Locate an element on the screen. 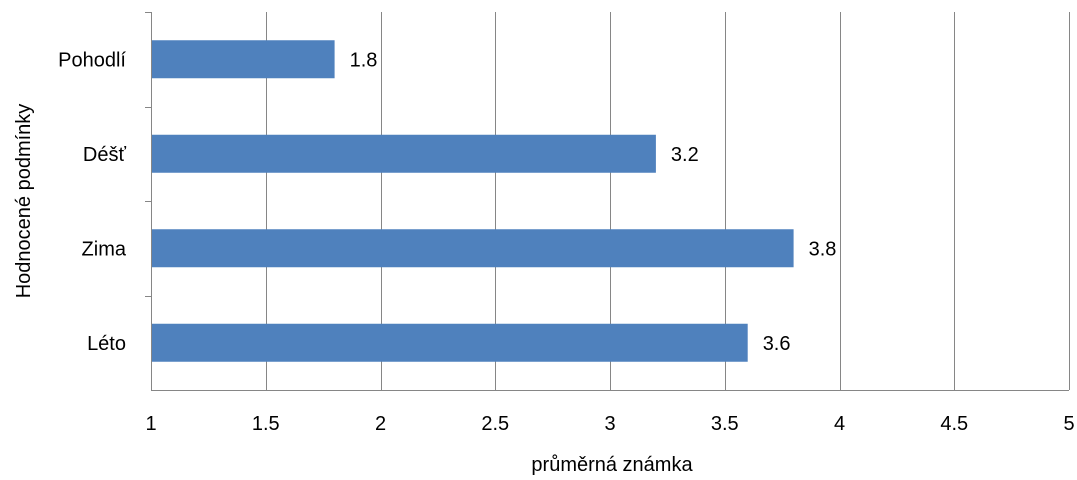  category-label: Déšť is located at coordinates (105, 155).